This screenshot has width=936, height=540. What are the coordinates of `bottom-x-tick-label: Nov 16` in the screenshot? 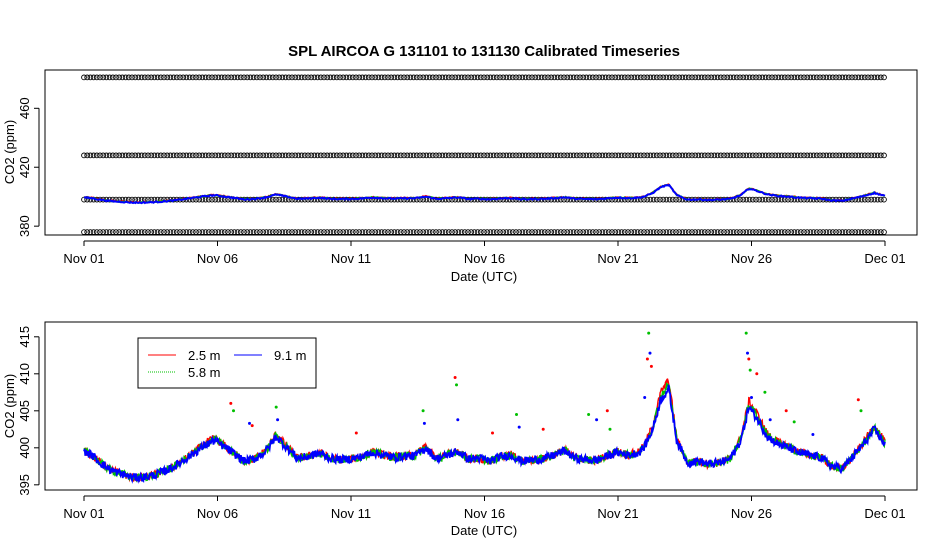 It's located at (484, 513).